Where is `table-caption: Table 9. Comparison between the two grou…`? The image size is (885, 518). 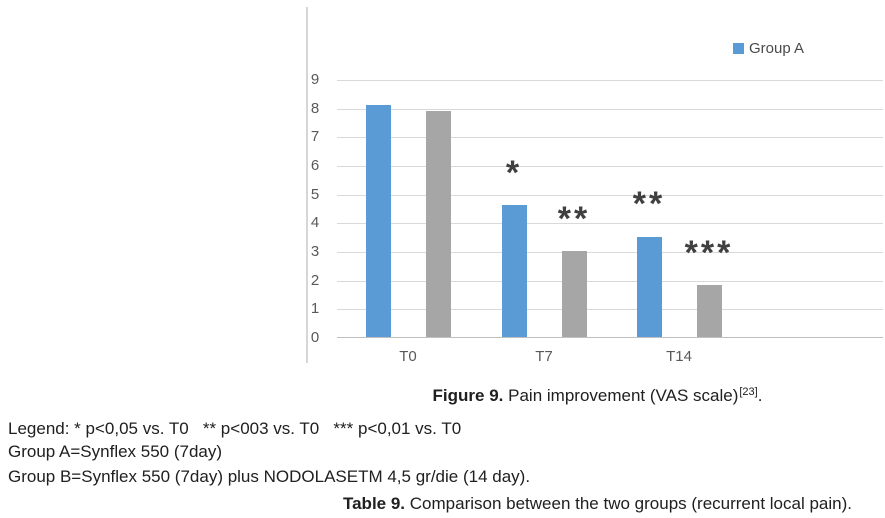 table-caption: Table 9. Comparison between the two grou… is located at coordinates (597, 504).